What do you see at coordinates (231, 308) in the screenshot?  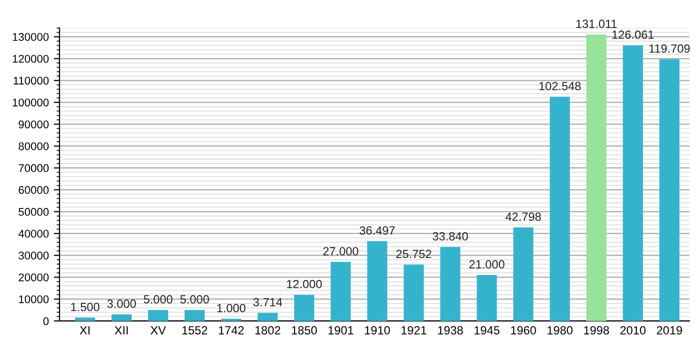 I see `data-label: 1.000` at bounding box center [231, 308].